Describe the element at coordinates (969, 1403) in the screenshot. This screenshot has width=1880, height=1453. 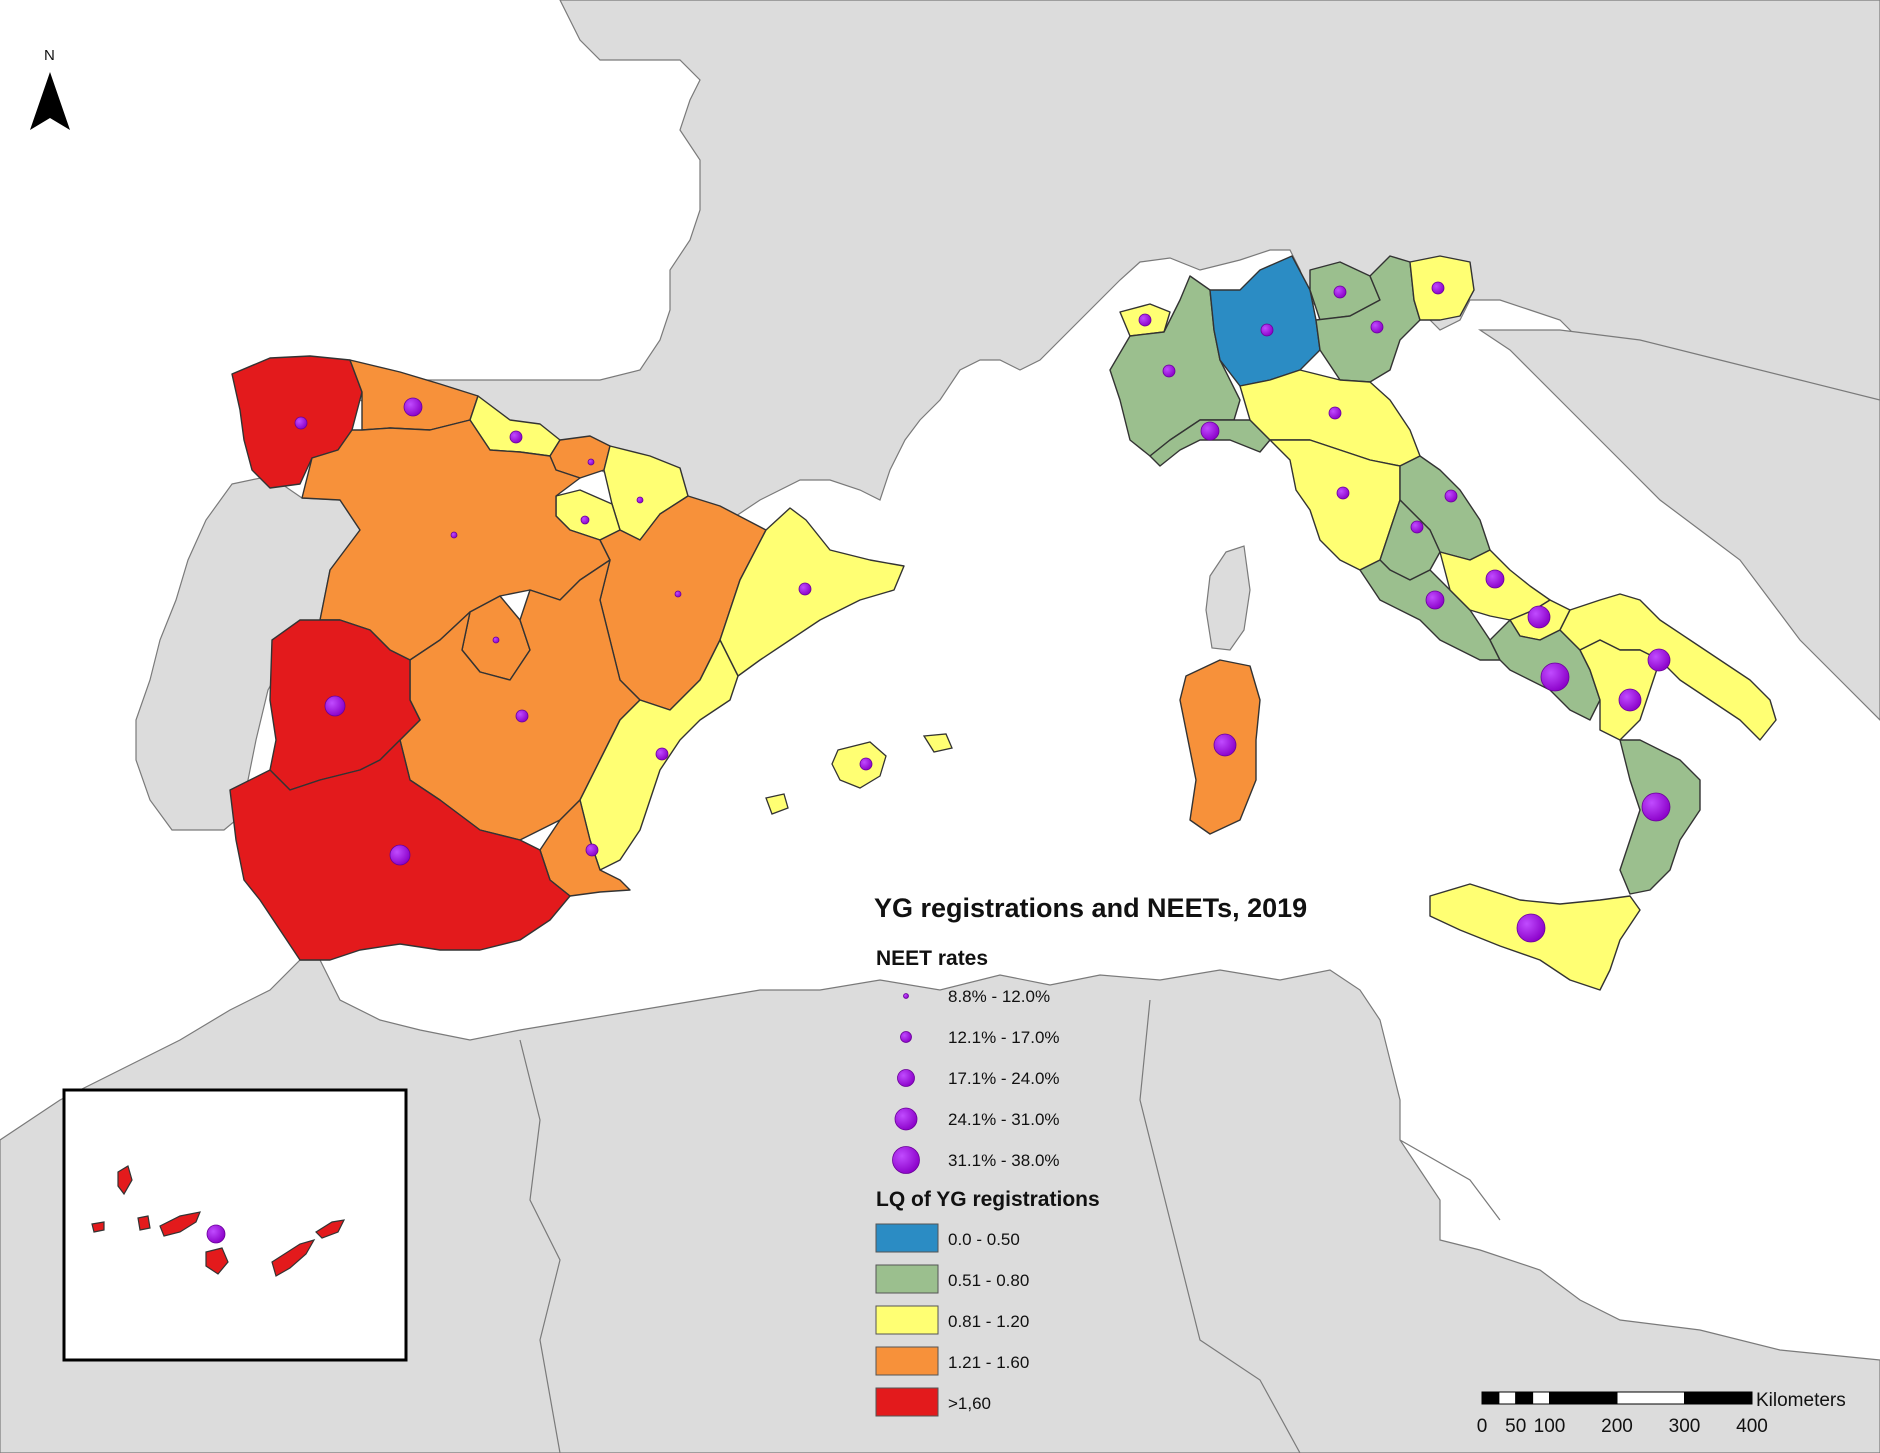
I see `lq-legend-label: >1,60` at that location.